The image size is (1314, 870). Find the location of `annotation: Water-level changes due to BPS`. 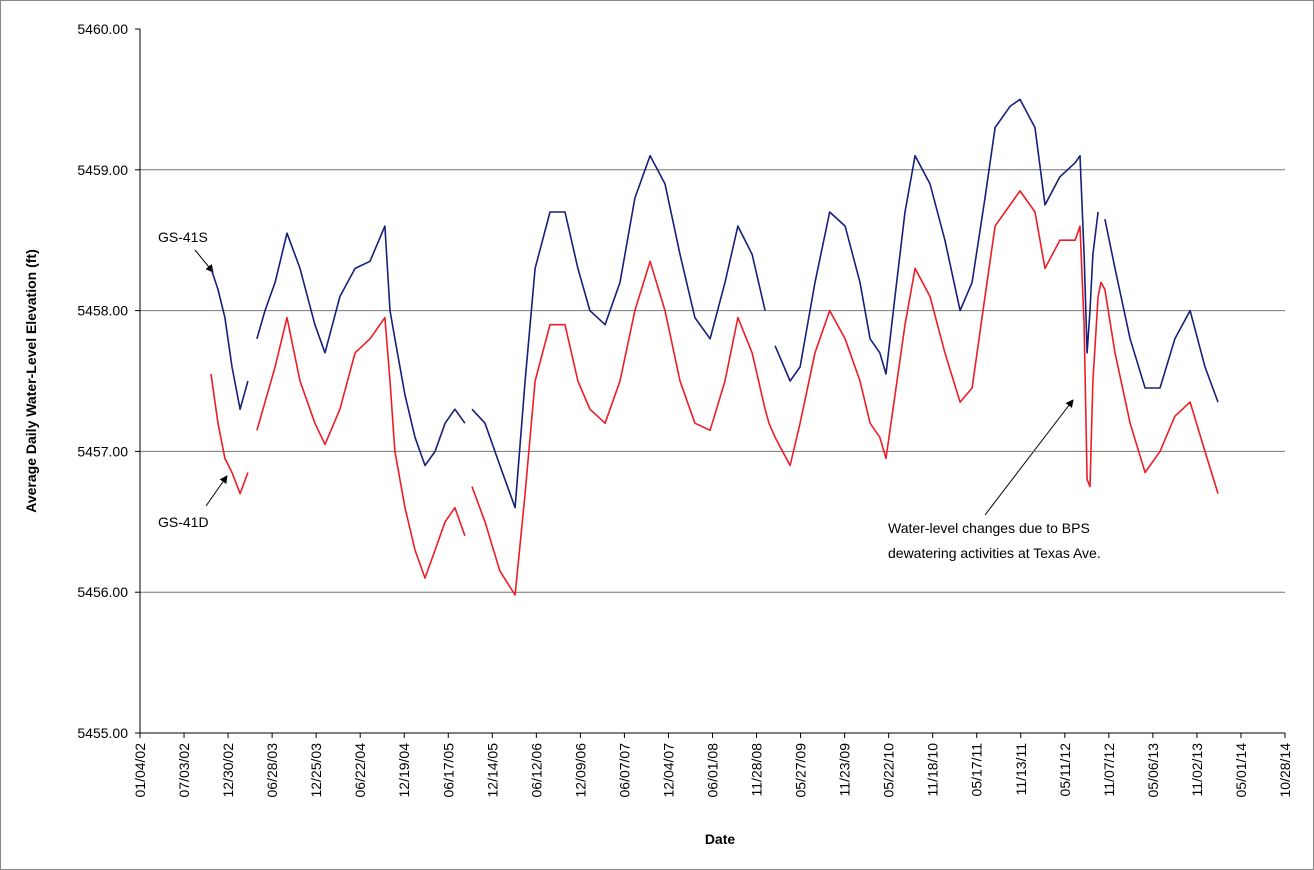

annotation: Water-level changes due to BPS is located at coordinates (989, 528).